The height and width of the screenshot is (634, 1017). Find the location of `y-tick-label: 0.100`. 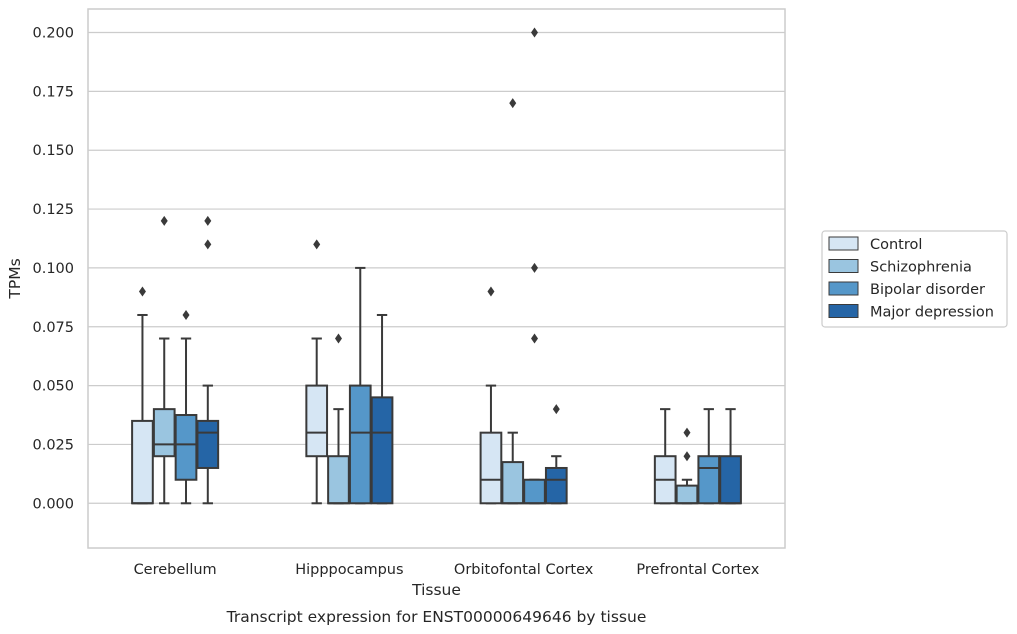

y-tick-label: 0.100 is located at coordinates (53, 269).